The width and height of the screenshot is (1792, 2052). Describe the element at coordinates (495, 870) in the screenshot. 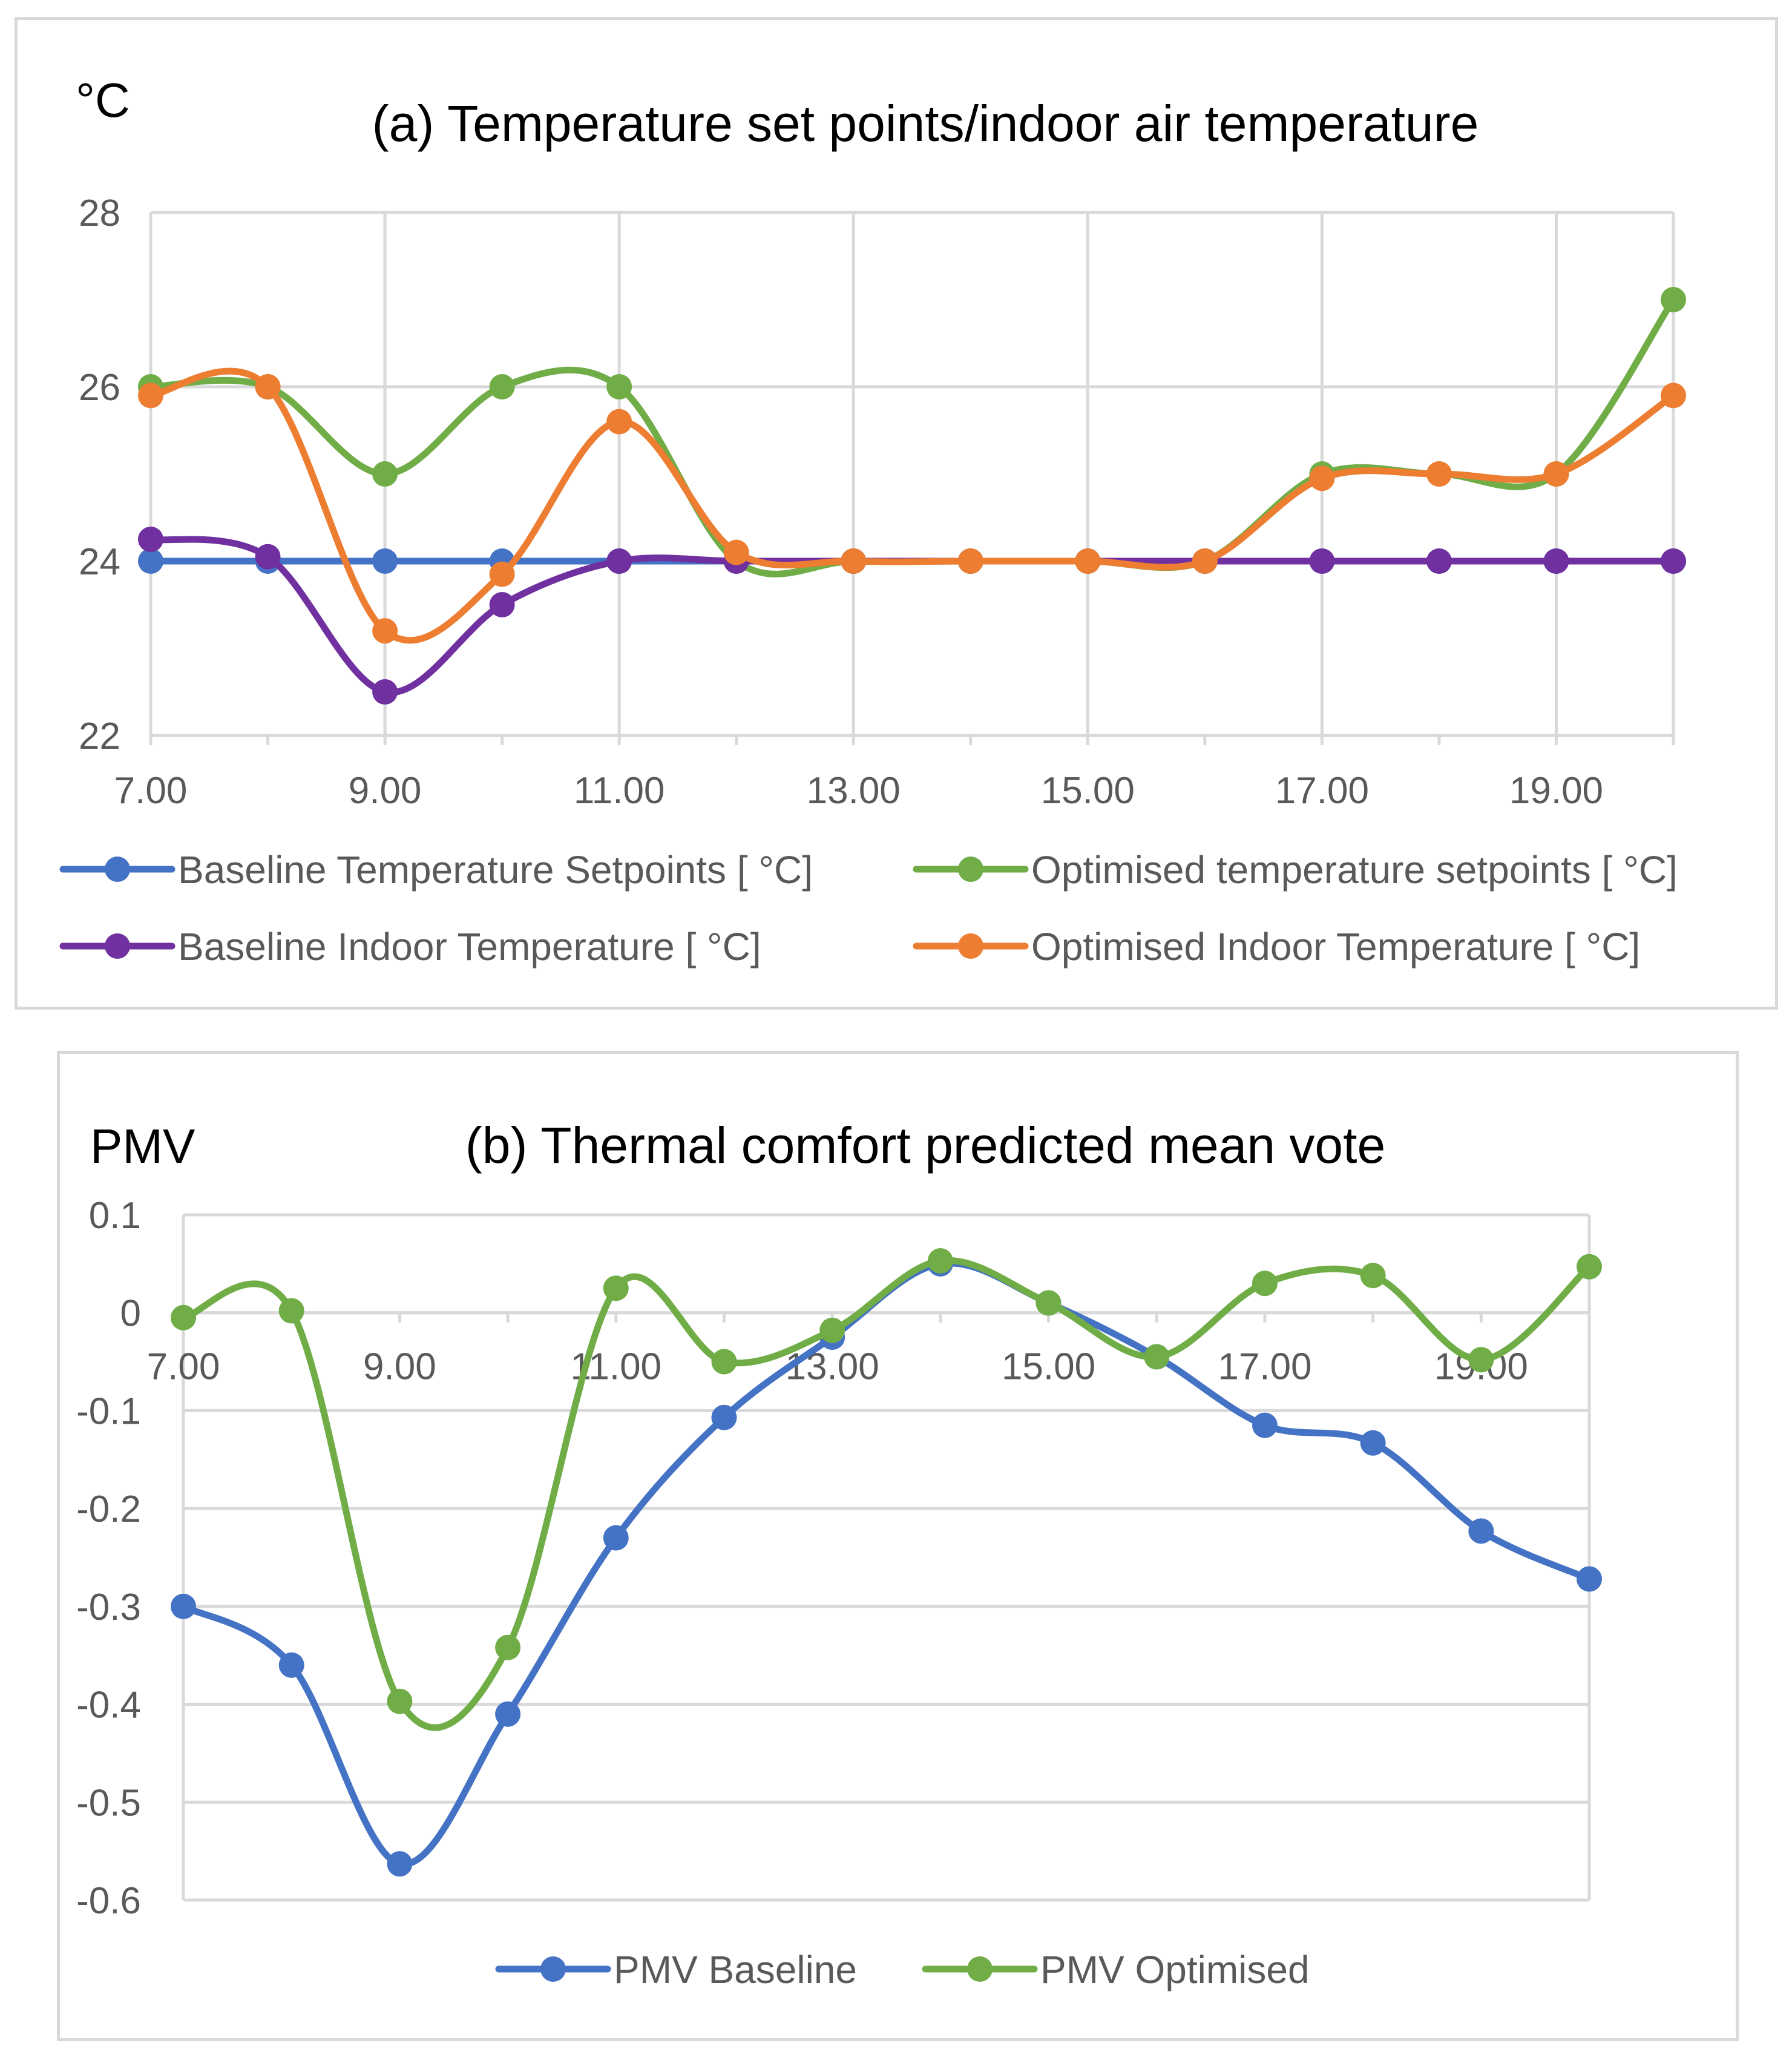

I see `legend-label: Baseline Temperature Setpoints [ °C]` at that location.